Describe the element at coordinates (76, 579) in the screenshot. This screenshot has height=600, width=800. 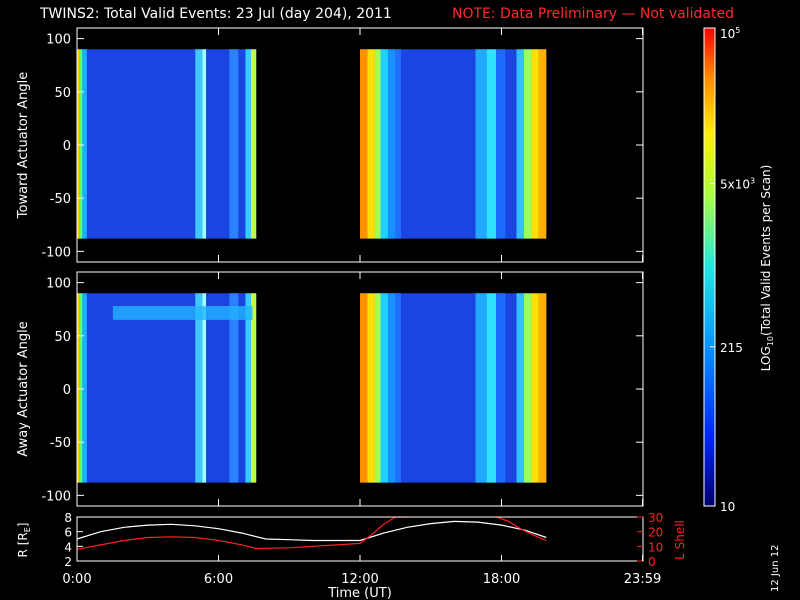
I see `x-tick-label: 0:00` at that location.